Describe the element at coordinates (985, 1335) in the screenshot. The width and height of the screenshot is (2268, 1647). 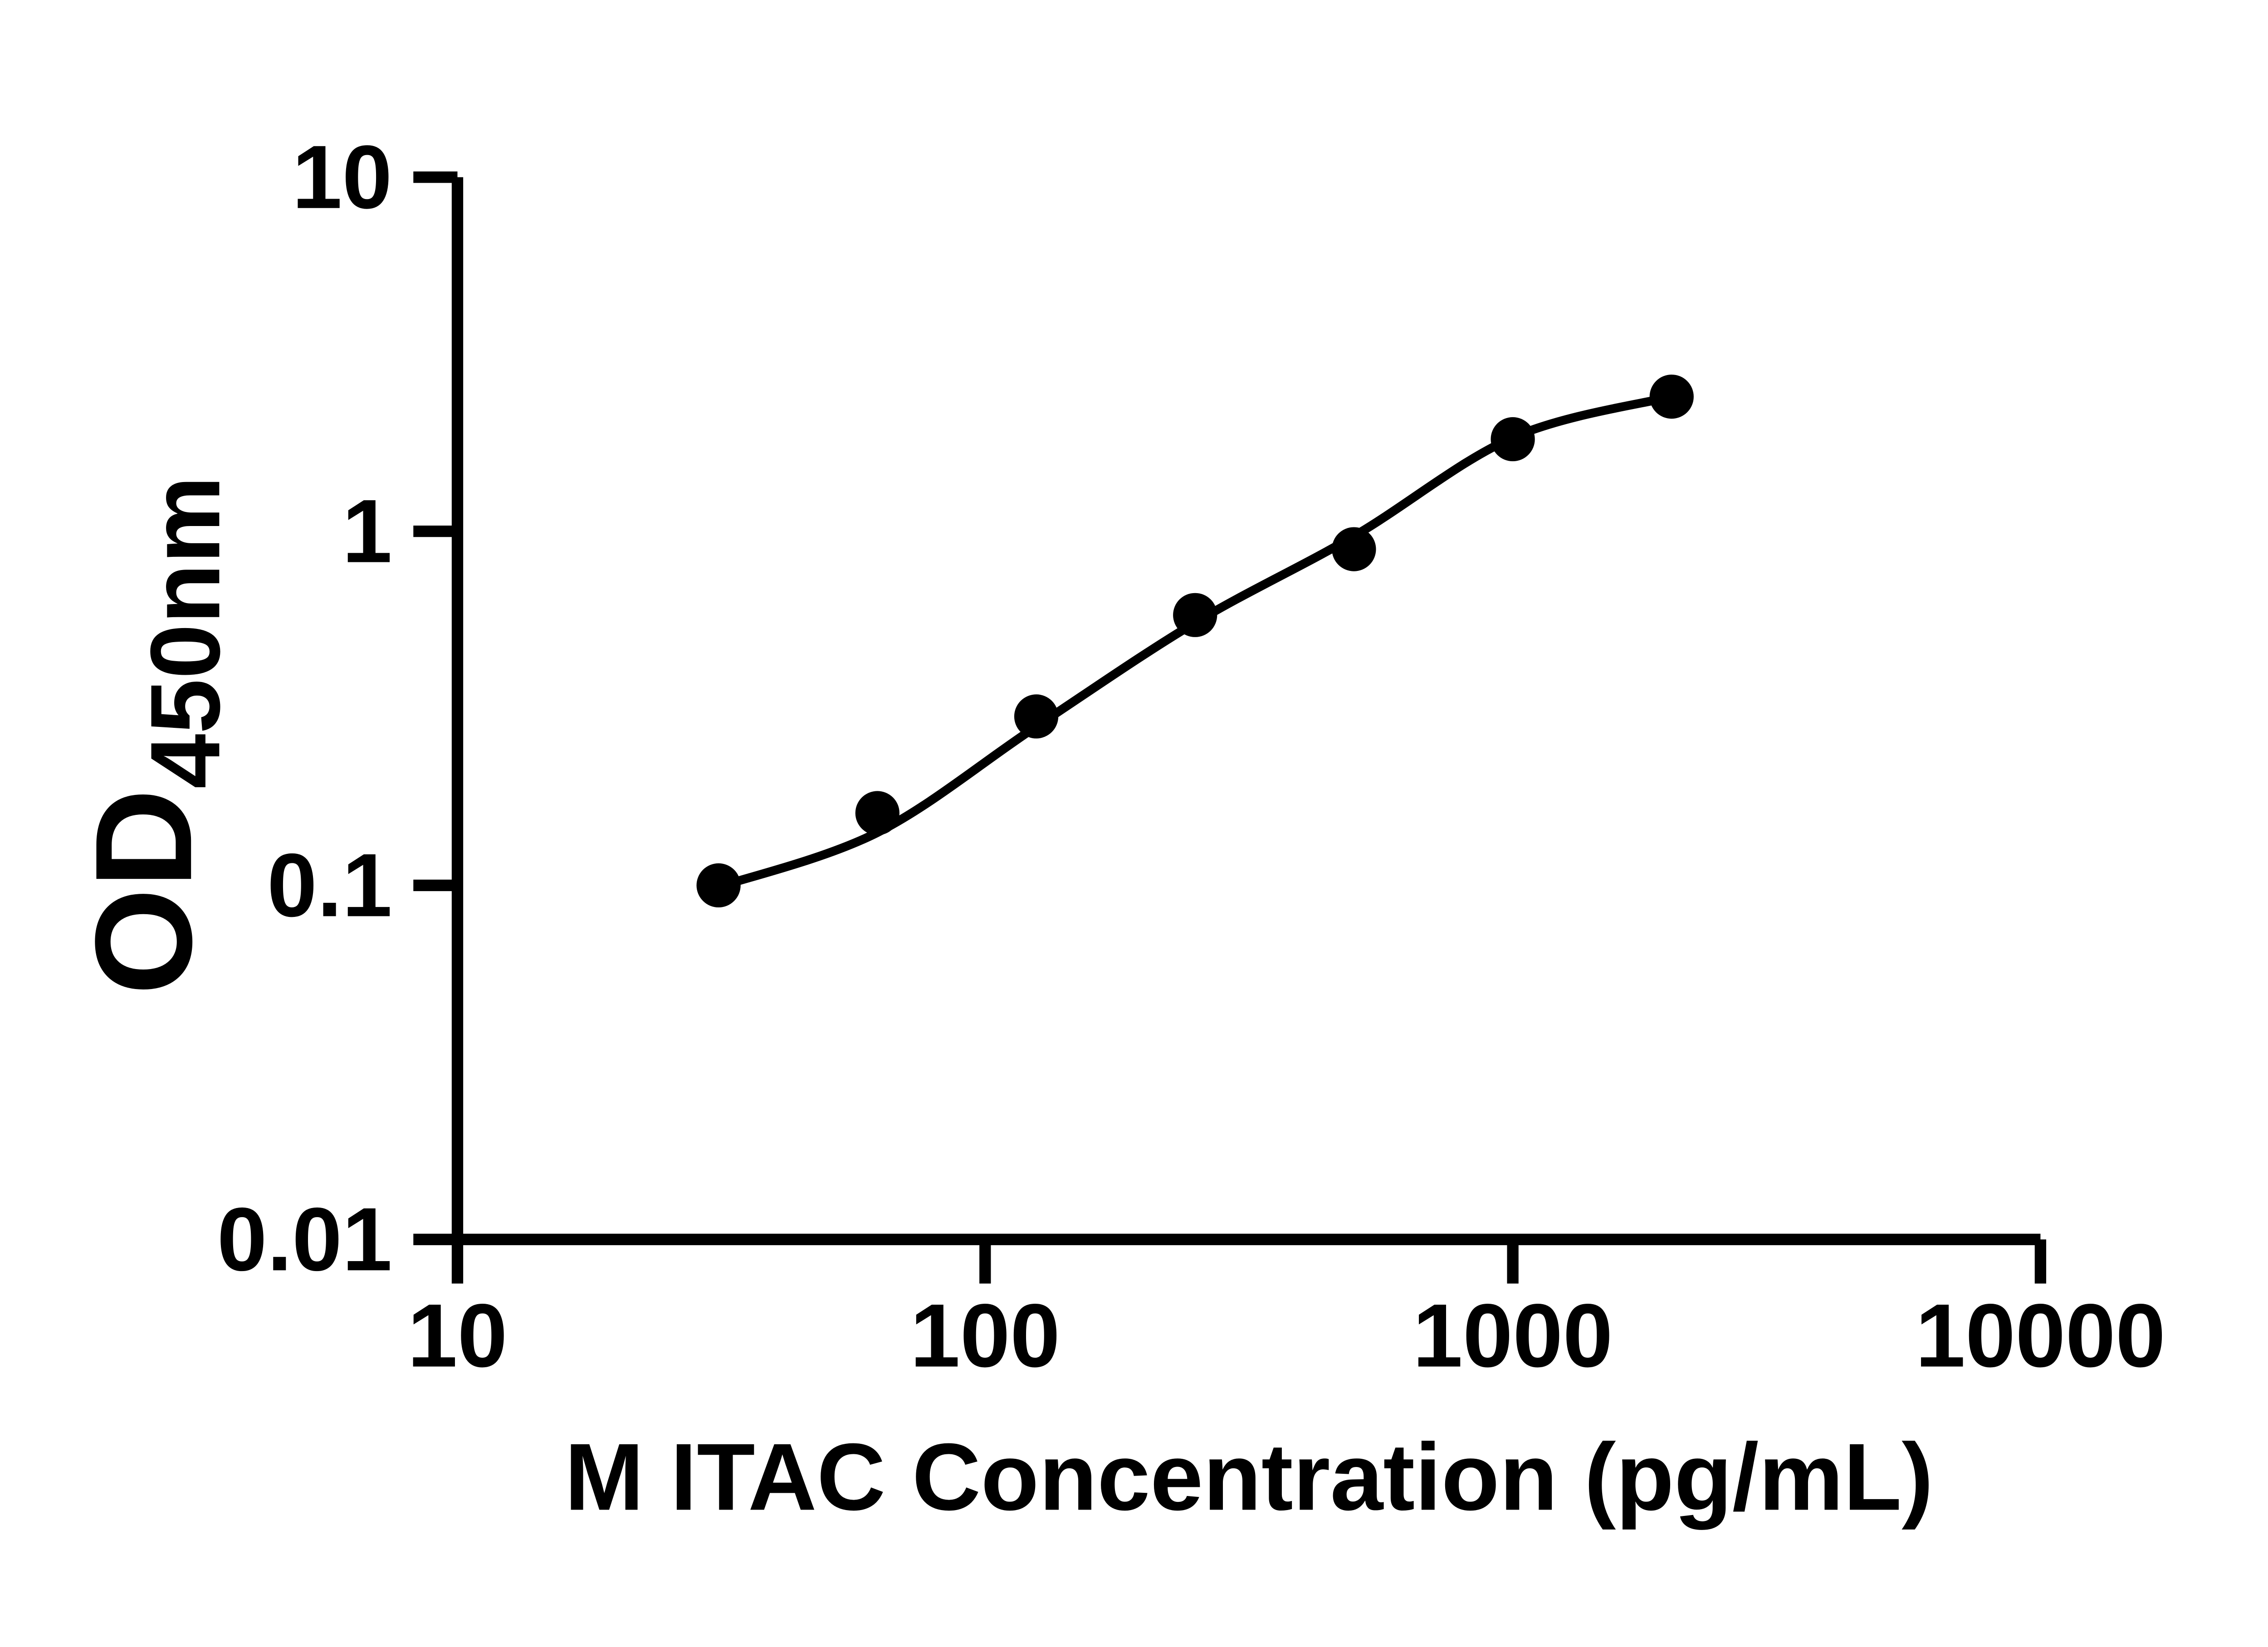
I see `x-tick-label: 100` at that location.